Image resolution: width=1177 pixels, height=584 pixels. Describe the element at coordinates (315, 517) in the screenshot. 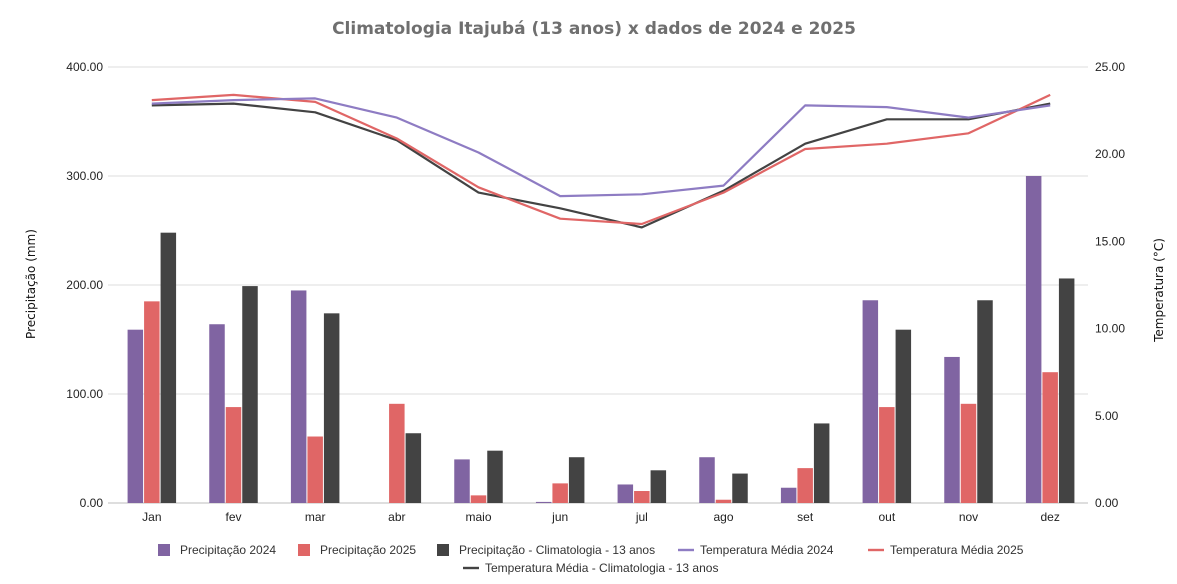

I see `x-tick-label: mar` at that location.